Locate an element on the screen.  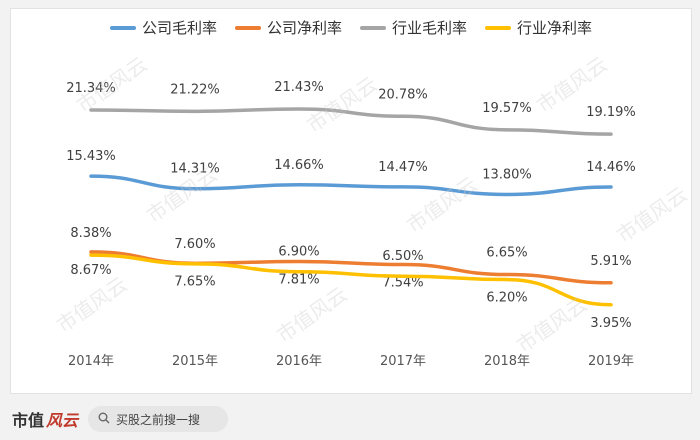
data-label: 21.34% is located at coordinates (91, 88).